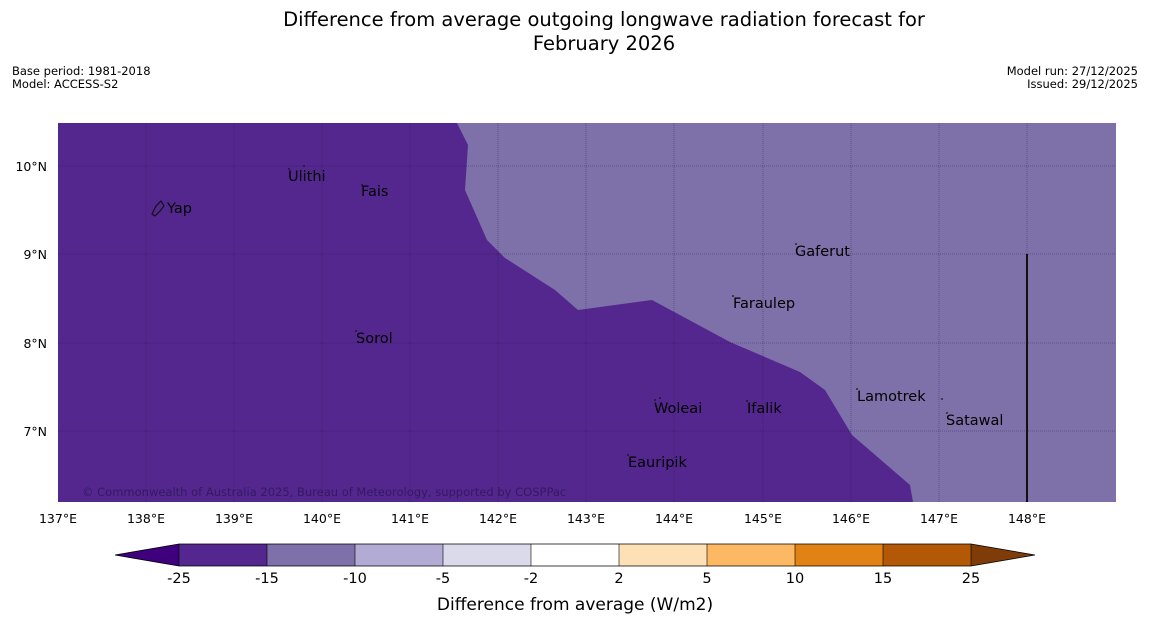 This screenshot has height=644, width=1150. What do you see at coordinates (374, 339) in the screenshot?
I see `place-sorol: Sorol` at bounding box center [374, 339].